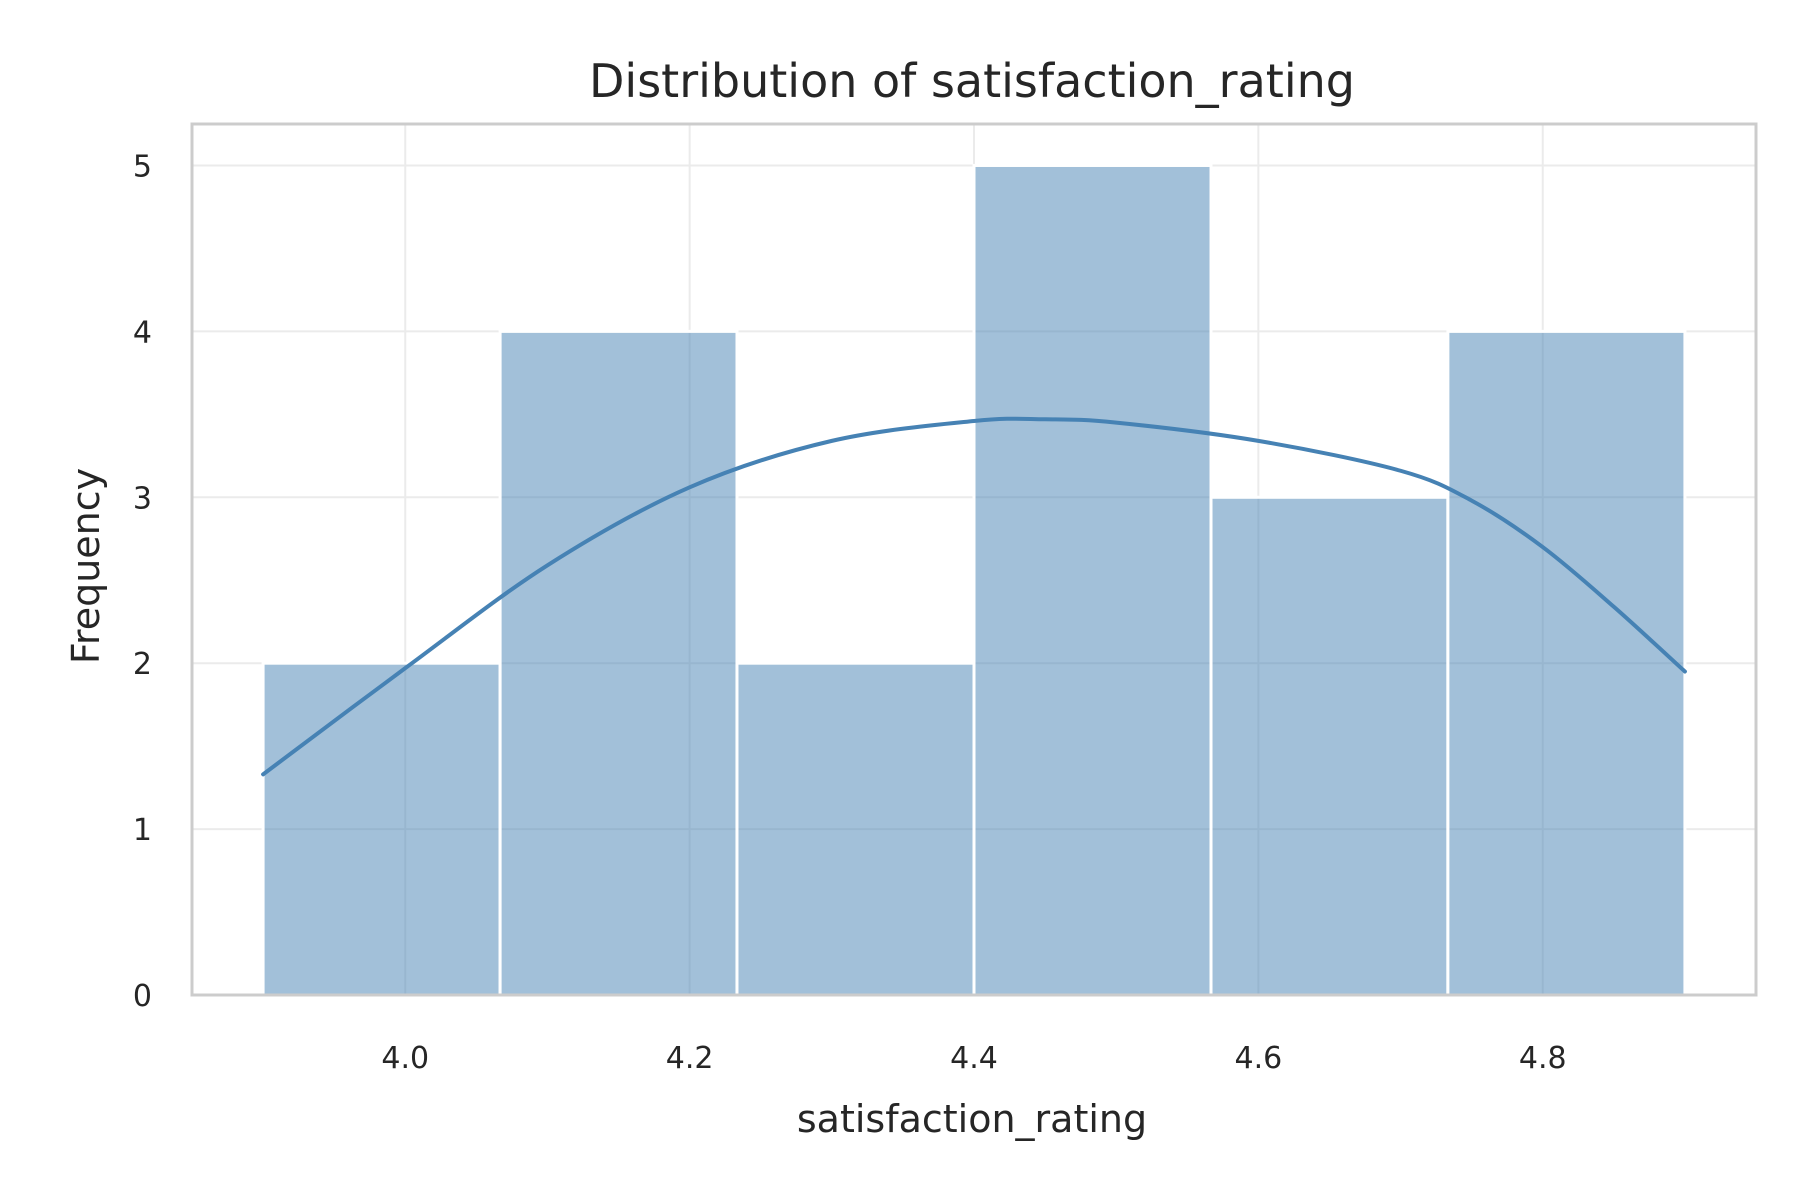 The height and width of the screenshot is (1200, 1800). Describe the element at coordinates (142, 996) in the screenshot. I see `y-tick-label-0: 0` at that location.